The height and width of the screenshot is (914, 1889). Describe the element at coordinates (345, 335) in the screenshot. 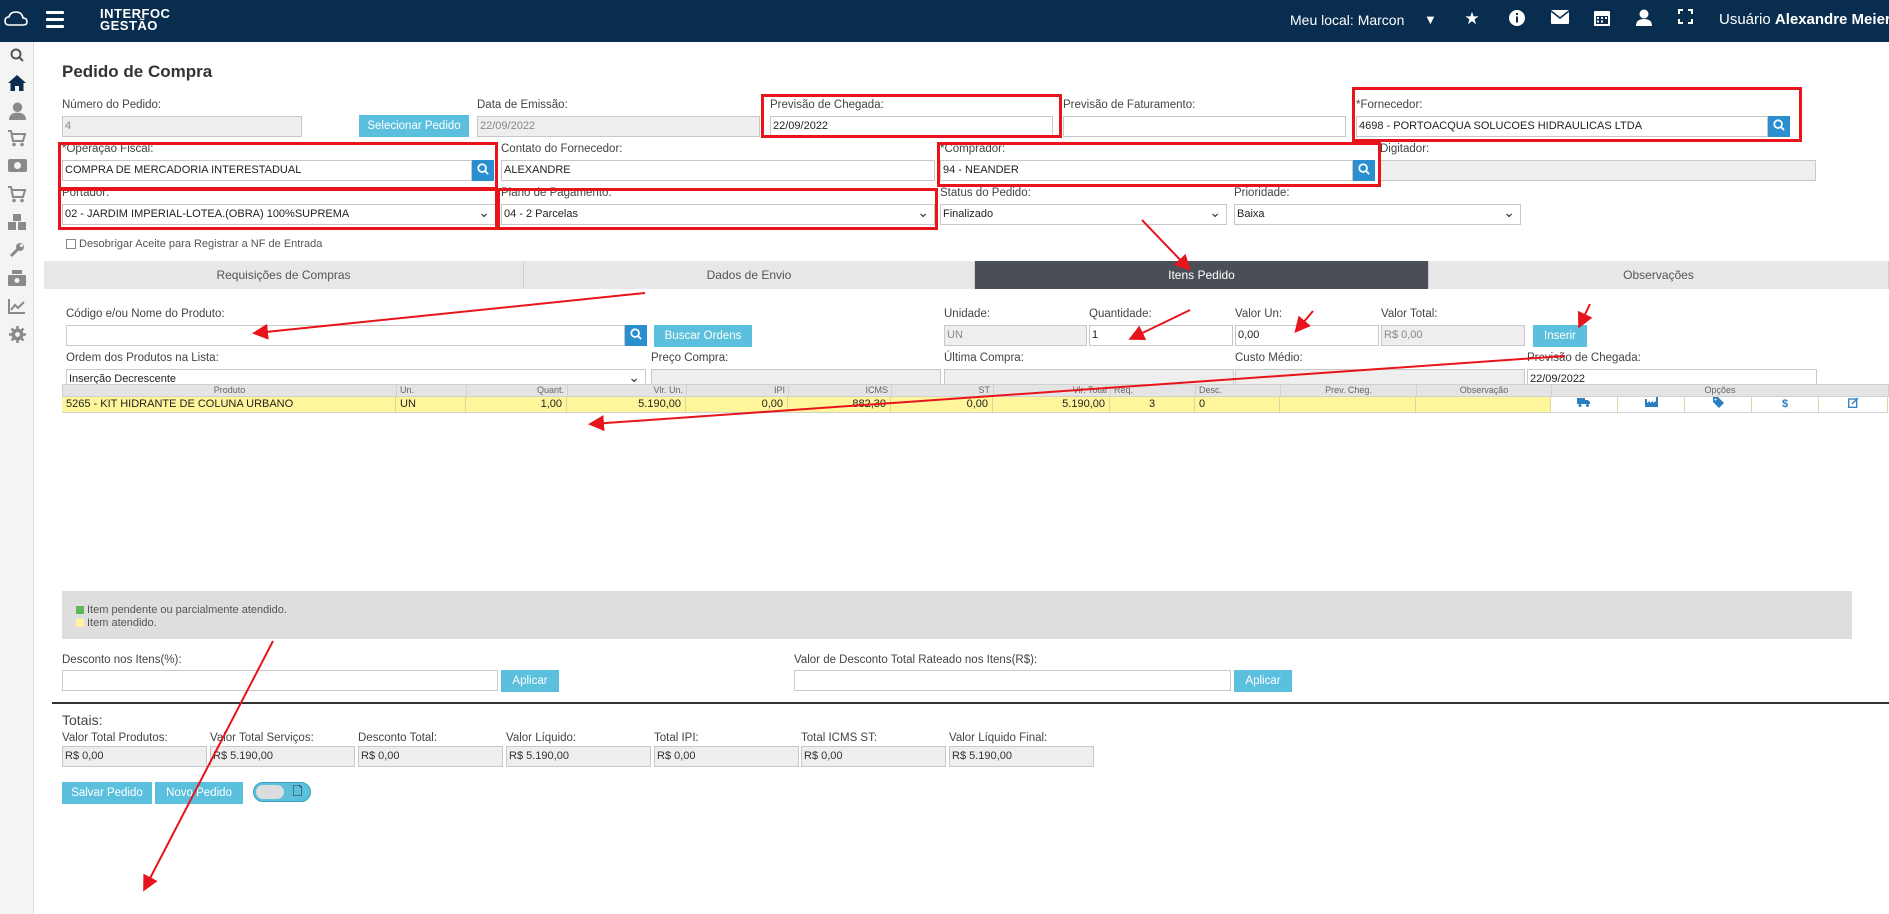

I see `codigo-input` at that location.